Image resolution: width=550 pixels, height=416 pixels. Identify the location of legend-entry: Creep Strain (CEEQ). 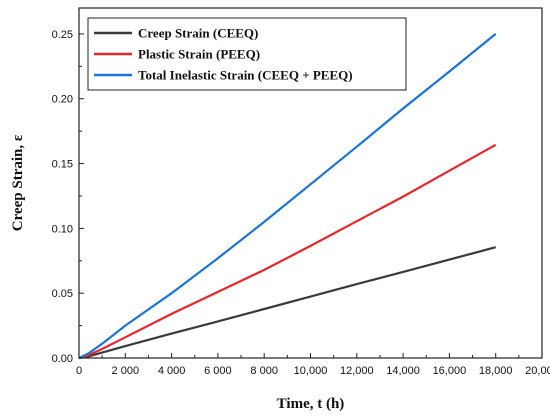
(198, 33).